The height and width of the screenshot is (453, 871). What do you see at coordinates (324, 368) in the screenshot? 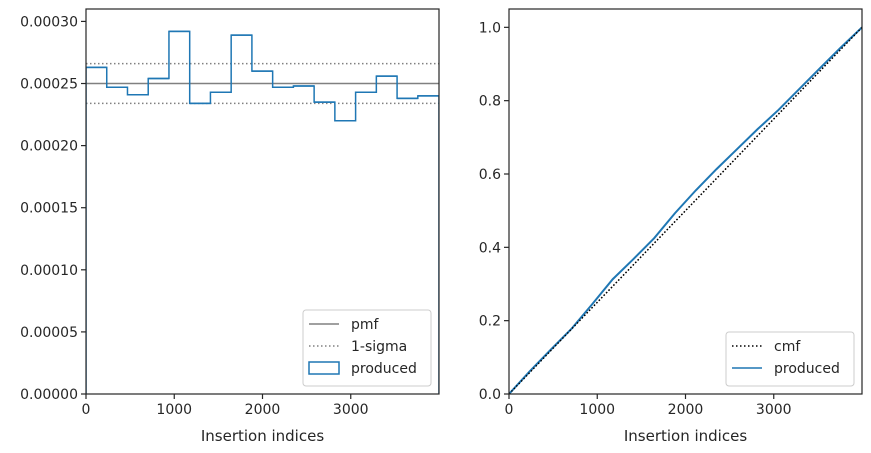
I see `legend-handle-produced` at bounding box center [324, 368].